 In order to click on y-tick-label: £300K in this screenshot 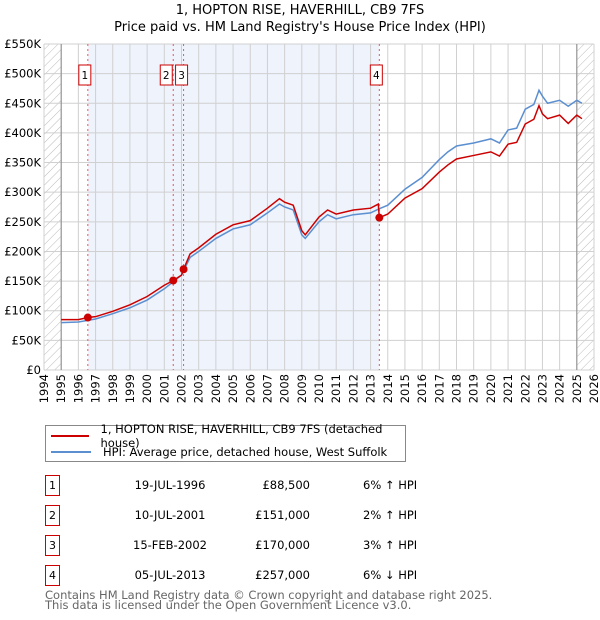, I will do `click(22, 192)`.